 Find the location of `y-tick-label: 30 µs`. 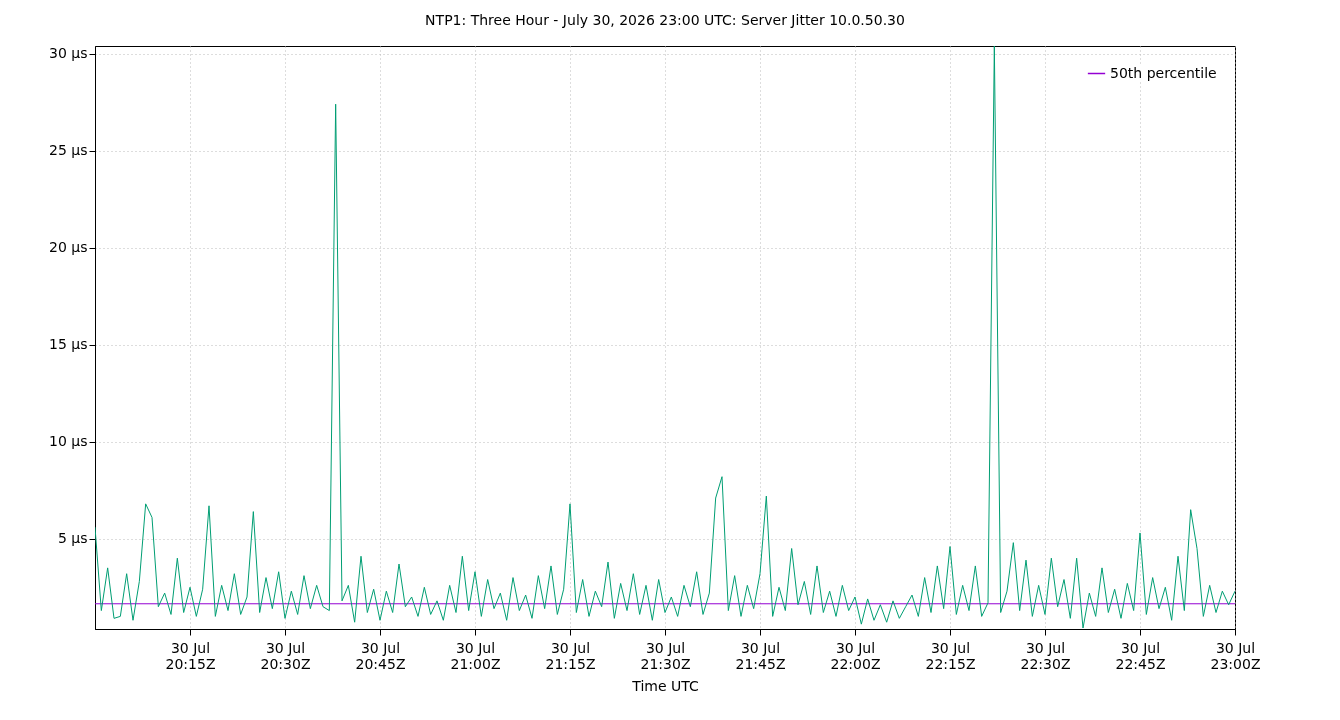

y-tick-label: 30 µs is located at coordinates (68, 53).